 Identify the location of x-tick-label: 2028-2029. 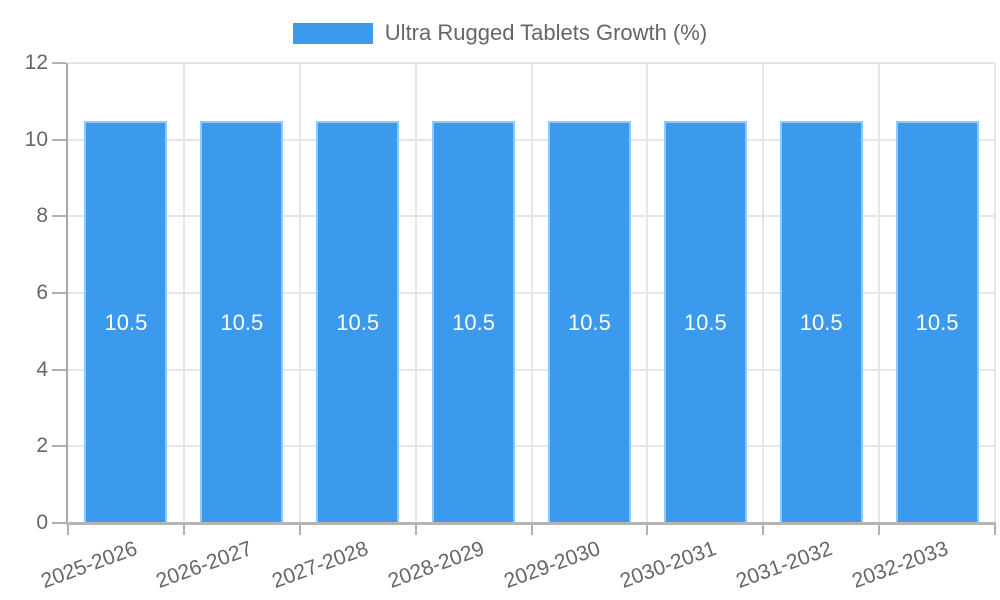
(436, 565).